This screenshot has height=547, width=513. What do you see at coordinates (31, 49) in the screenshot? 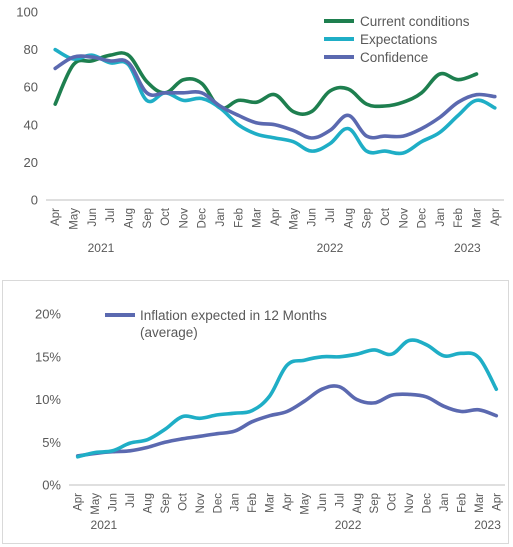
I see `top-ytick-label: 80` at bounding box center [31, 49].